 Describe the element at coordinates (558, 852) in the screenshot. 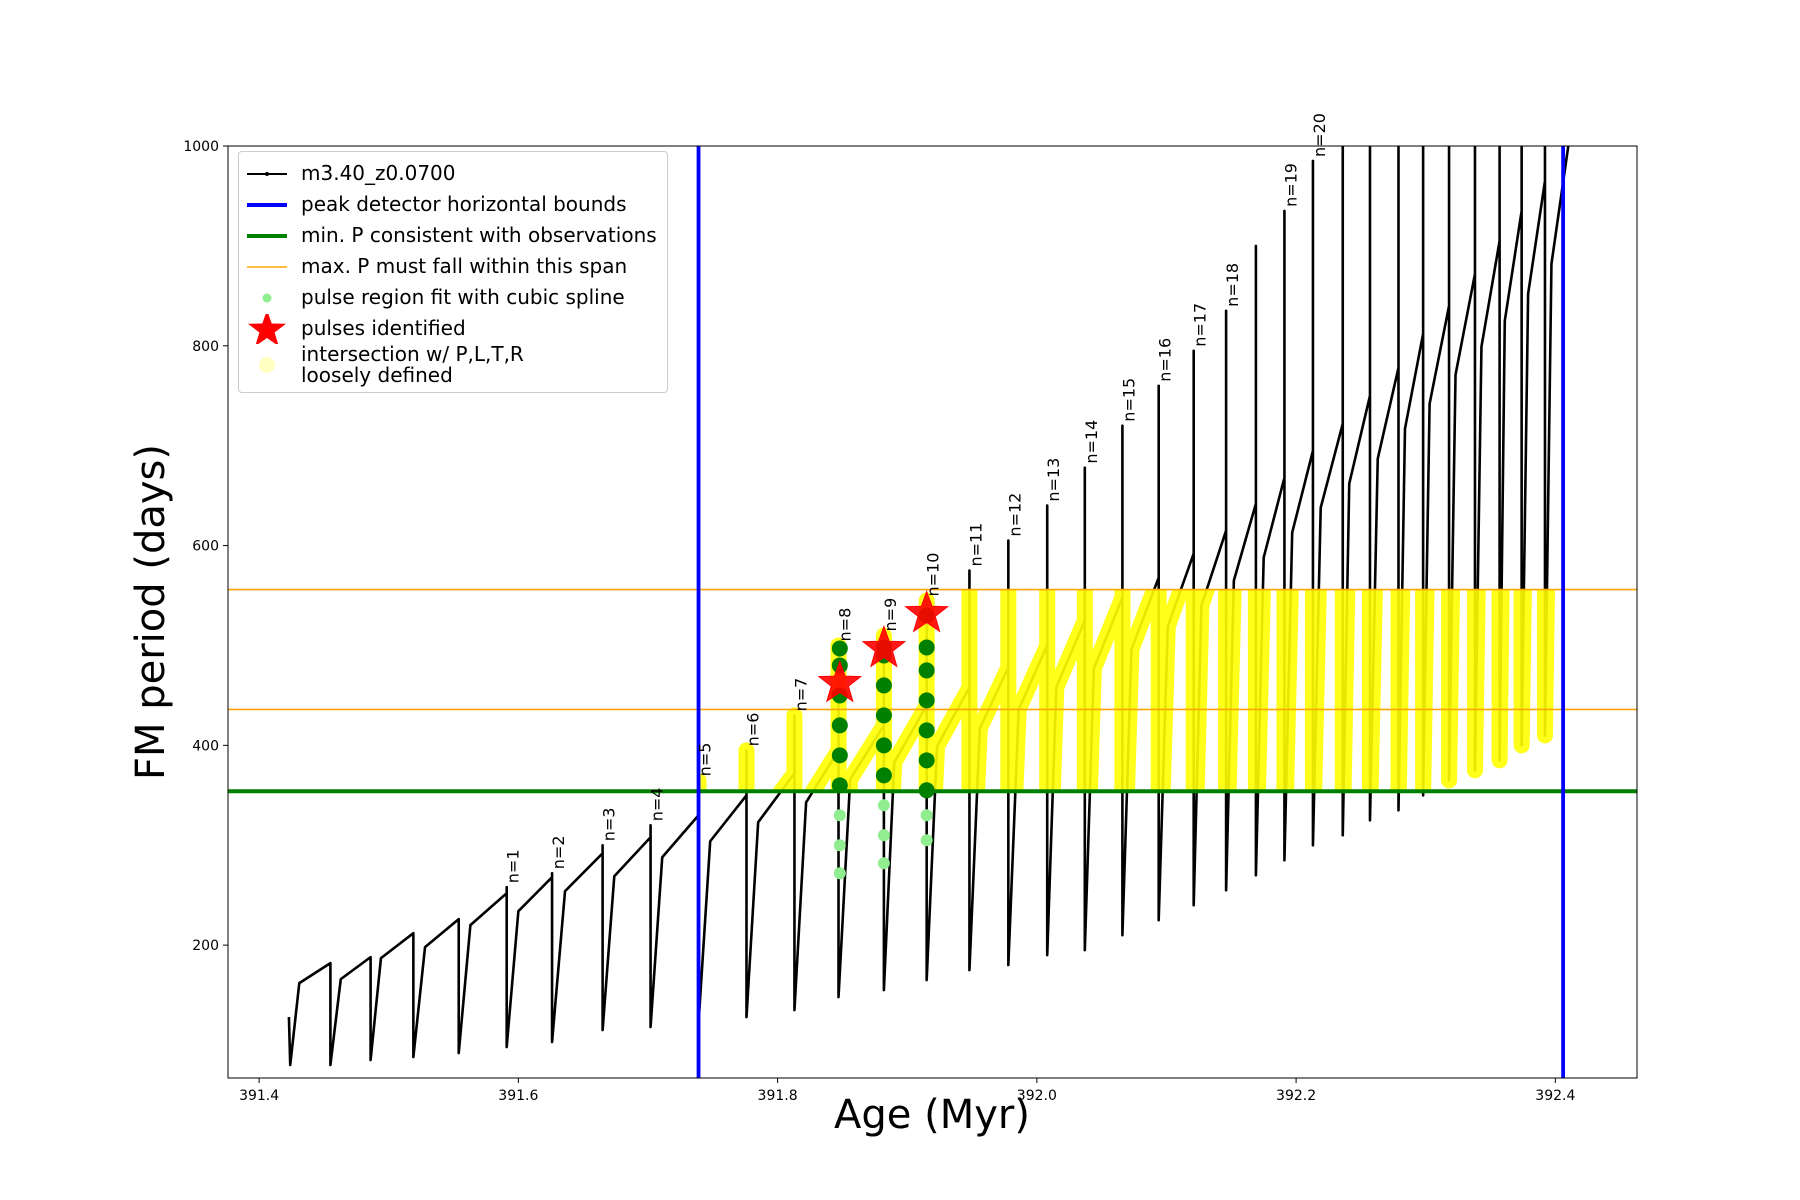

I see `pulse-label: n=2` at that location.